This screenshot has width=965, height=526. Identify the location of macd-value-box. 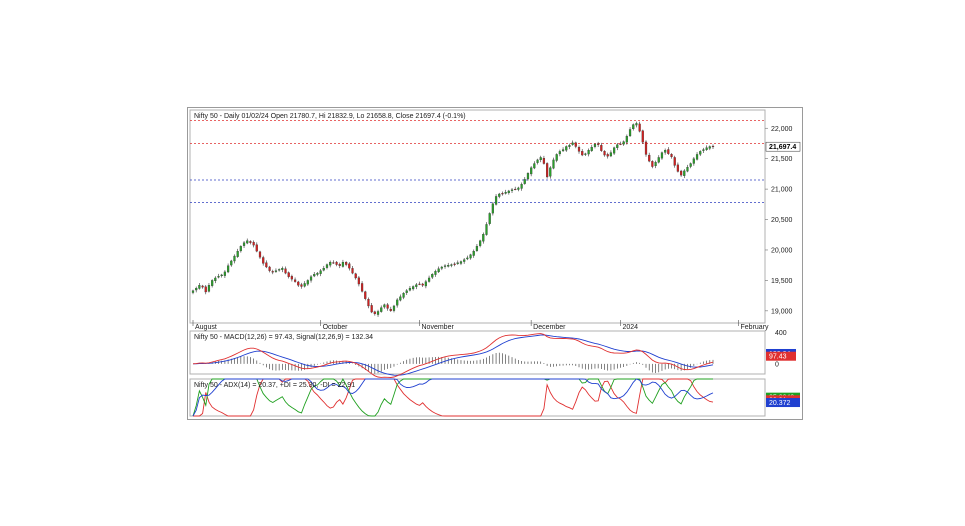
(781, 356).